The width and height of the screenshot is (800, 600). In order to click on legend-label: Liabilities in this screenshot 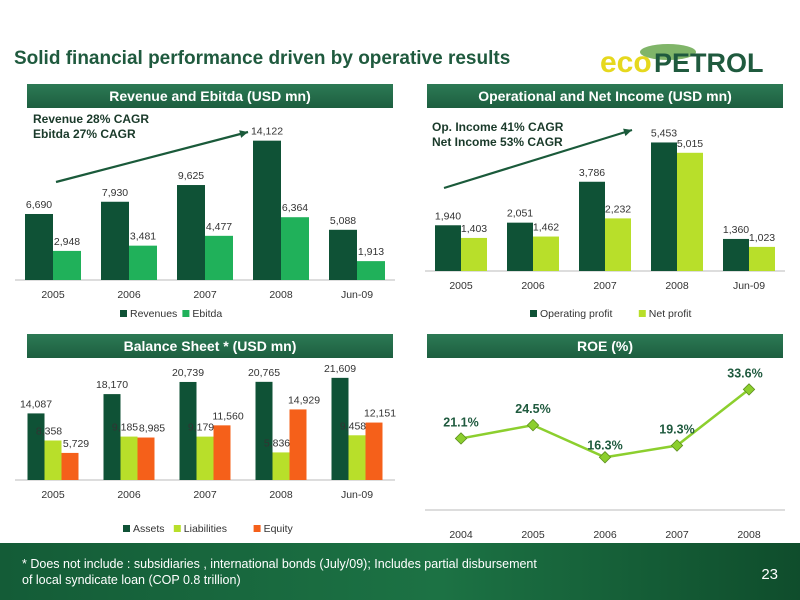, I will do `click(205, 529)`.